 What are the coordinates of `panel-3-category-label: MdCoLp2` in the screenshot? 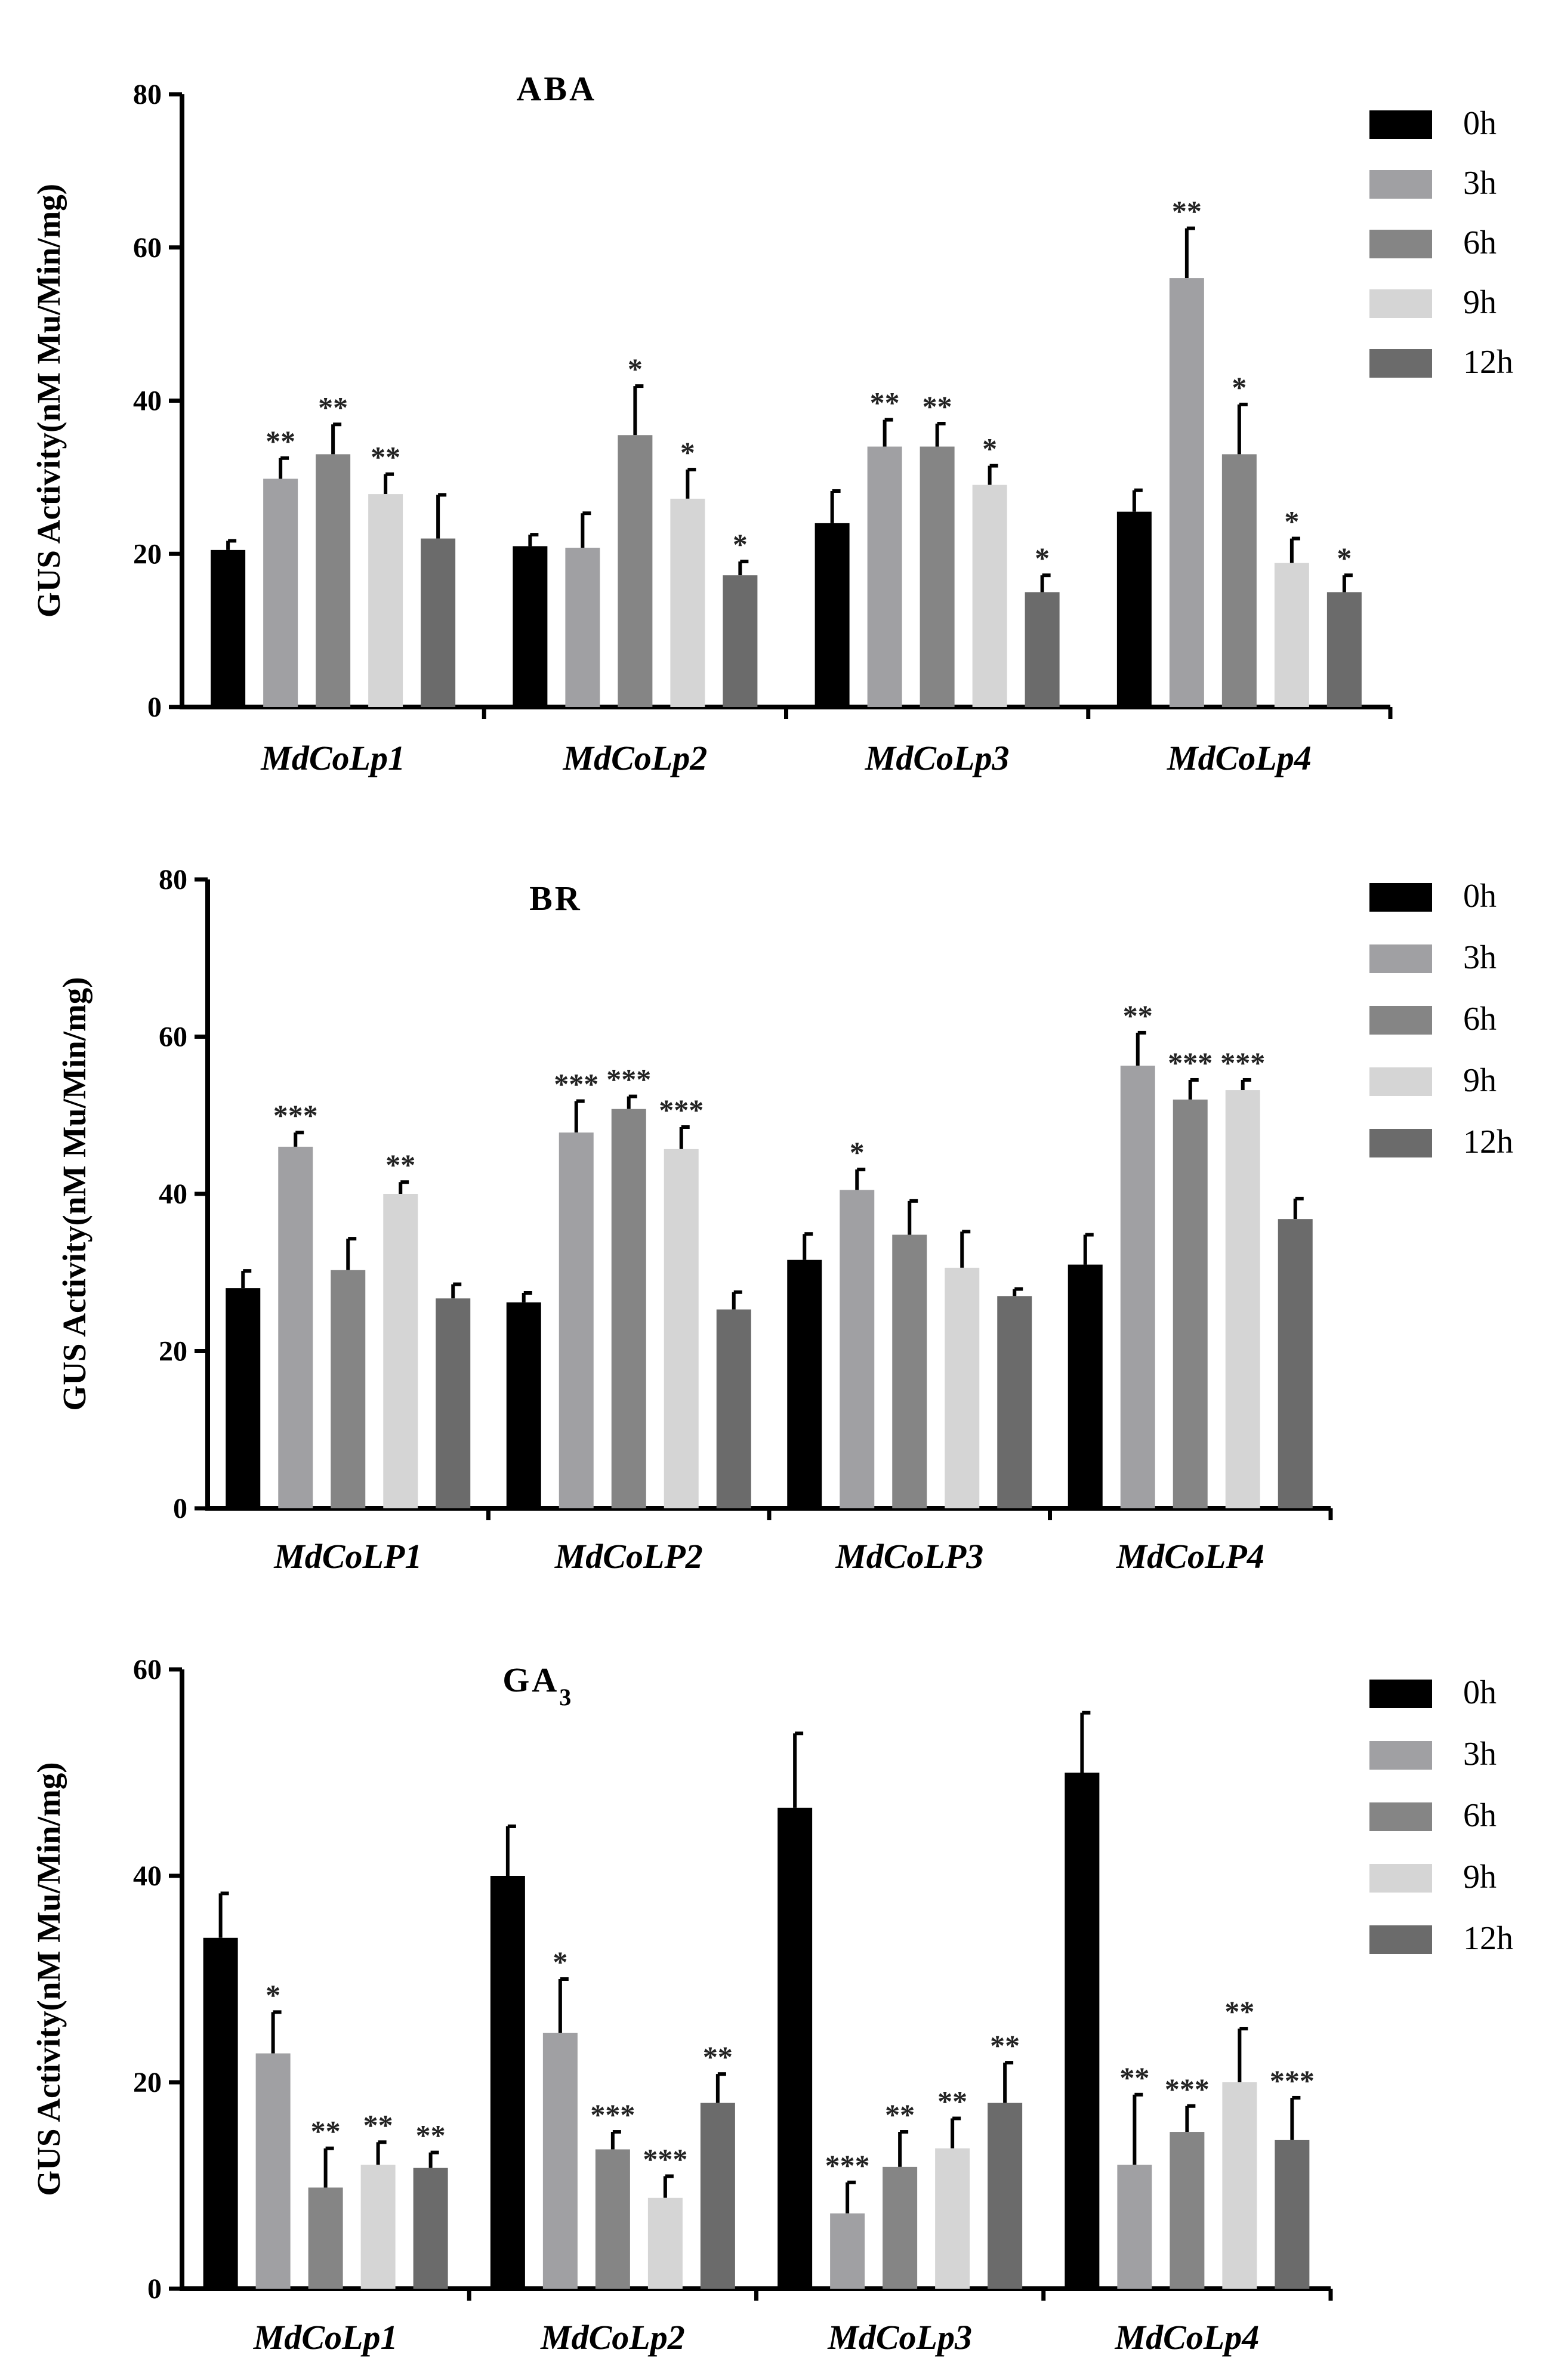 It's located at (612, 2337).